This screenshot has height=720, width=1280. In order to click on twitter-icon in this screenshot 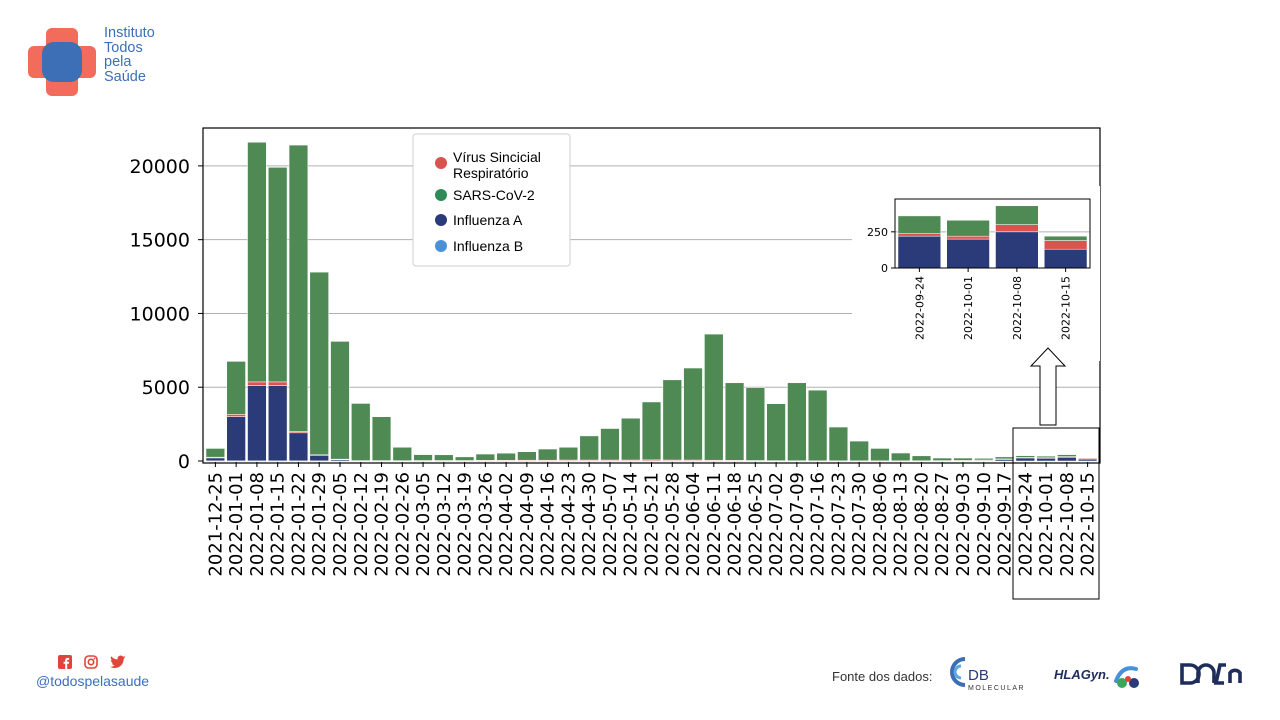, I will do `click(118, 662)`.